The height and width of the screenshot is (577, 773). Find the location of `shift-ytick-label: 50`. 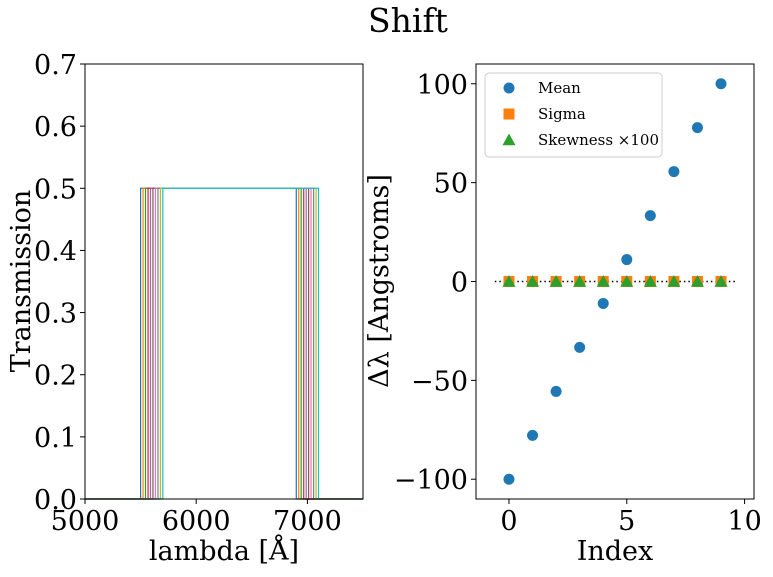

shift-ytick-label: 50 is located at coordinates (451, 184).